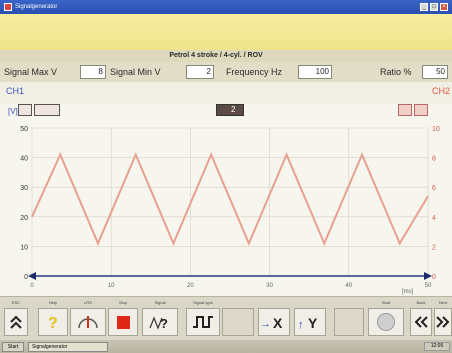 This screenshot has height=353, width=452. What do you see at coordinates (386, 302) in the screenshot?
I see `start-caption: Start` at bounding box center [386, 302].